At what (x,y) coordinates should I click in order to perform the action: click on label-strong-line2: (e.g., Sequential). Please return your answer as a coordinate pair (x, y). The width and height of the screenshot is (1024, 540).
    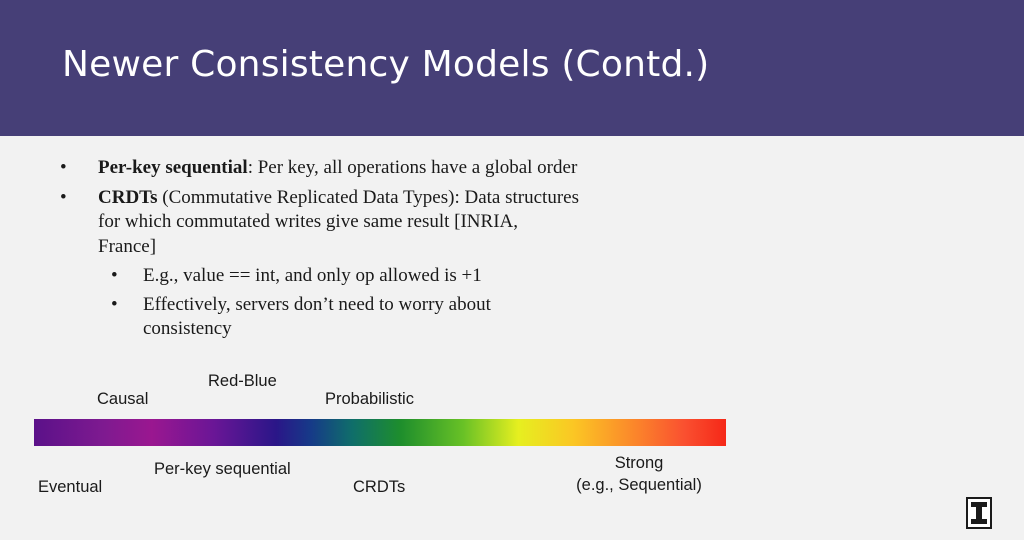
    Looking at the image, I should click on (639, 485).